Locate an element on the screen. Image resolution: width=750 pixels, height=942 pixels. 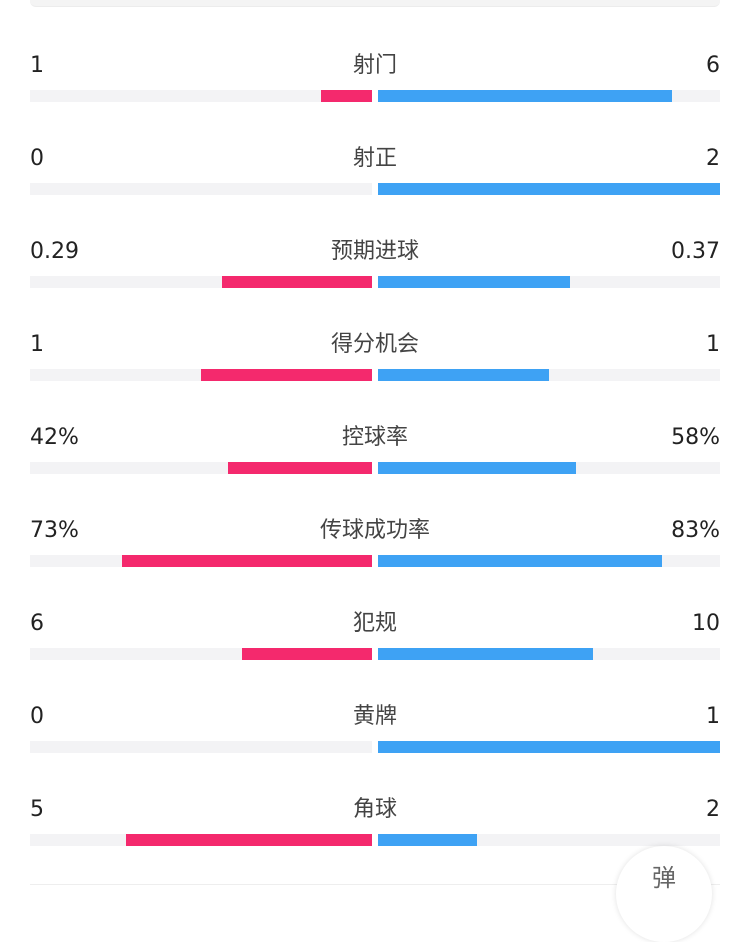
danmaku-button: 弹 is located at coordinates (664, 894).